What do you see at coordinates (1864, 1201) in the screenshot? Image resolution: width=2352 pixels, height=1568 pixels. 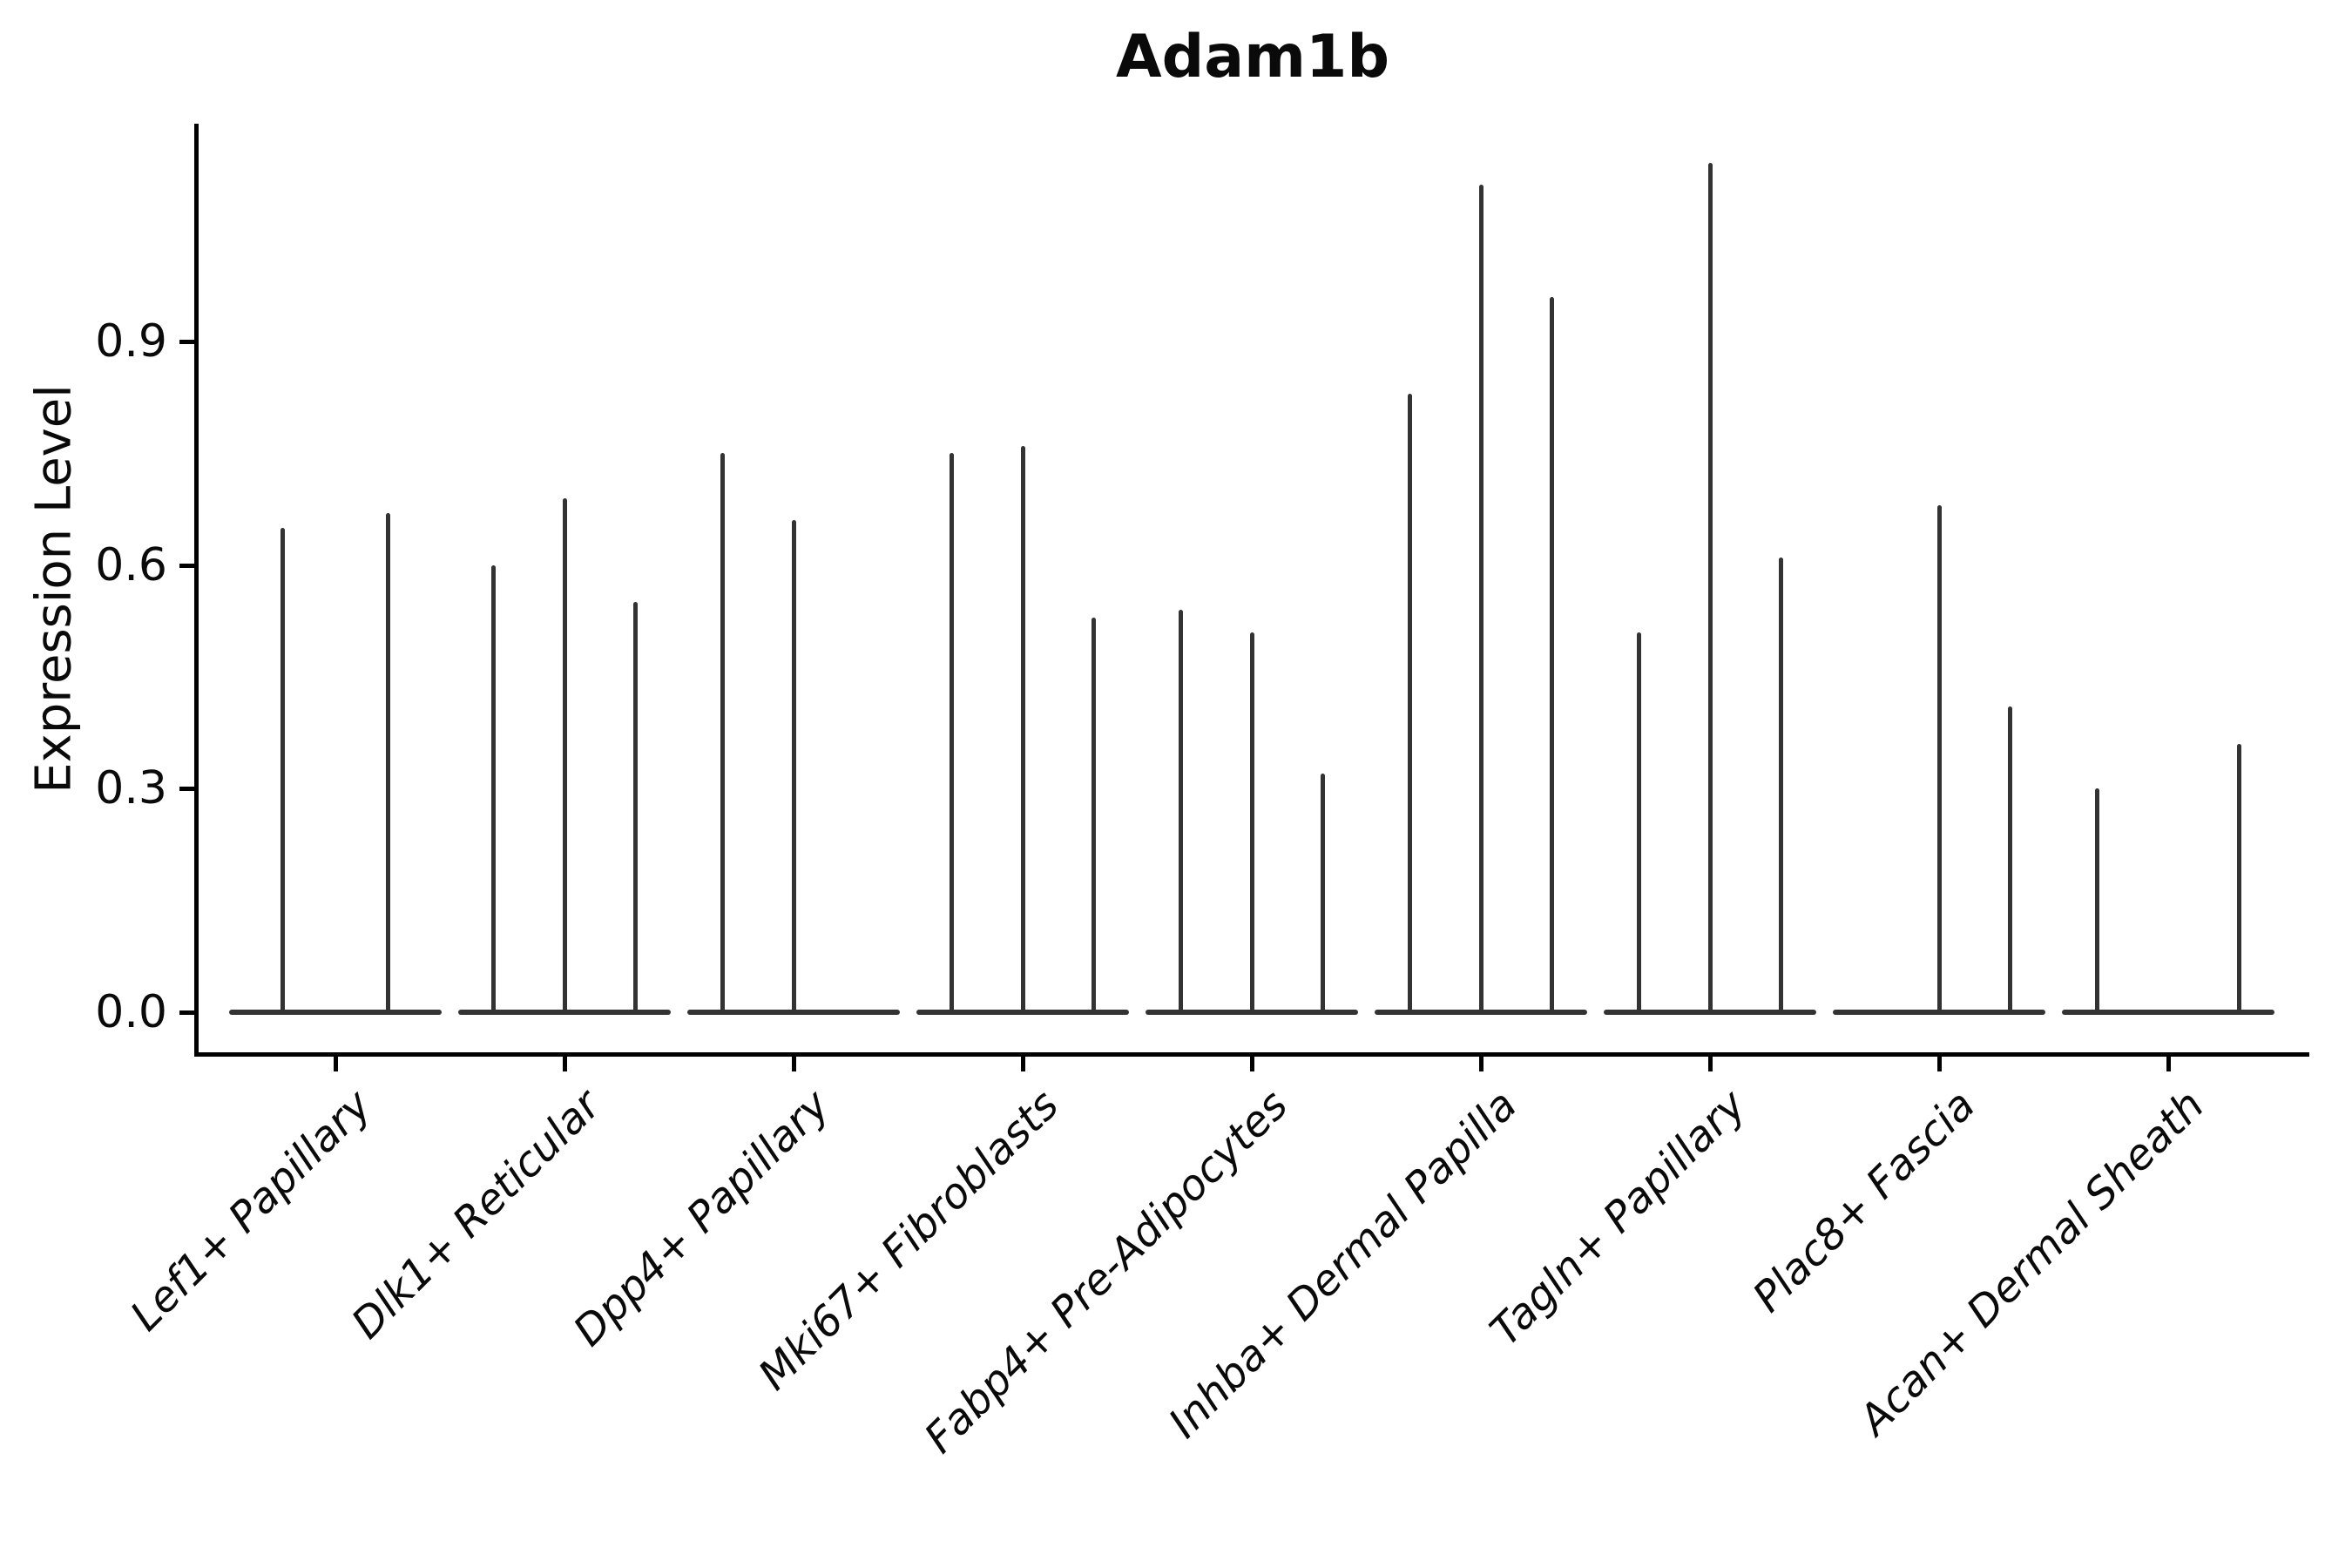 I see `x-tick-label: Plac8+ Fascia` at bounding box center [1864, 1201].